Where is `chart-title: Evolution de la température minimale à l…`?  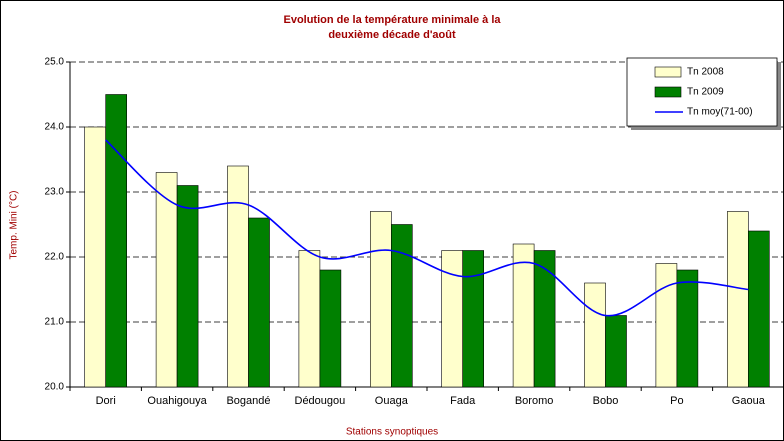 chart-title: Evolution de la température minimale à l… is located at coordinates (392, 20).